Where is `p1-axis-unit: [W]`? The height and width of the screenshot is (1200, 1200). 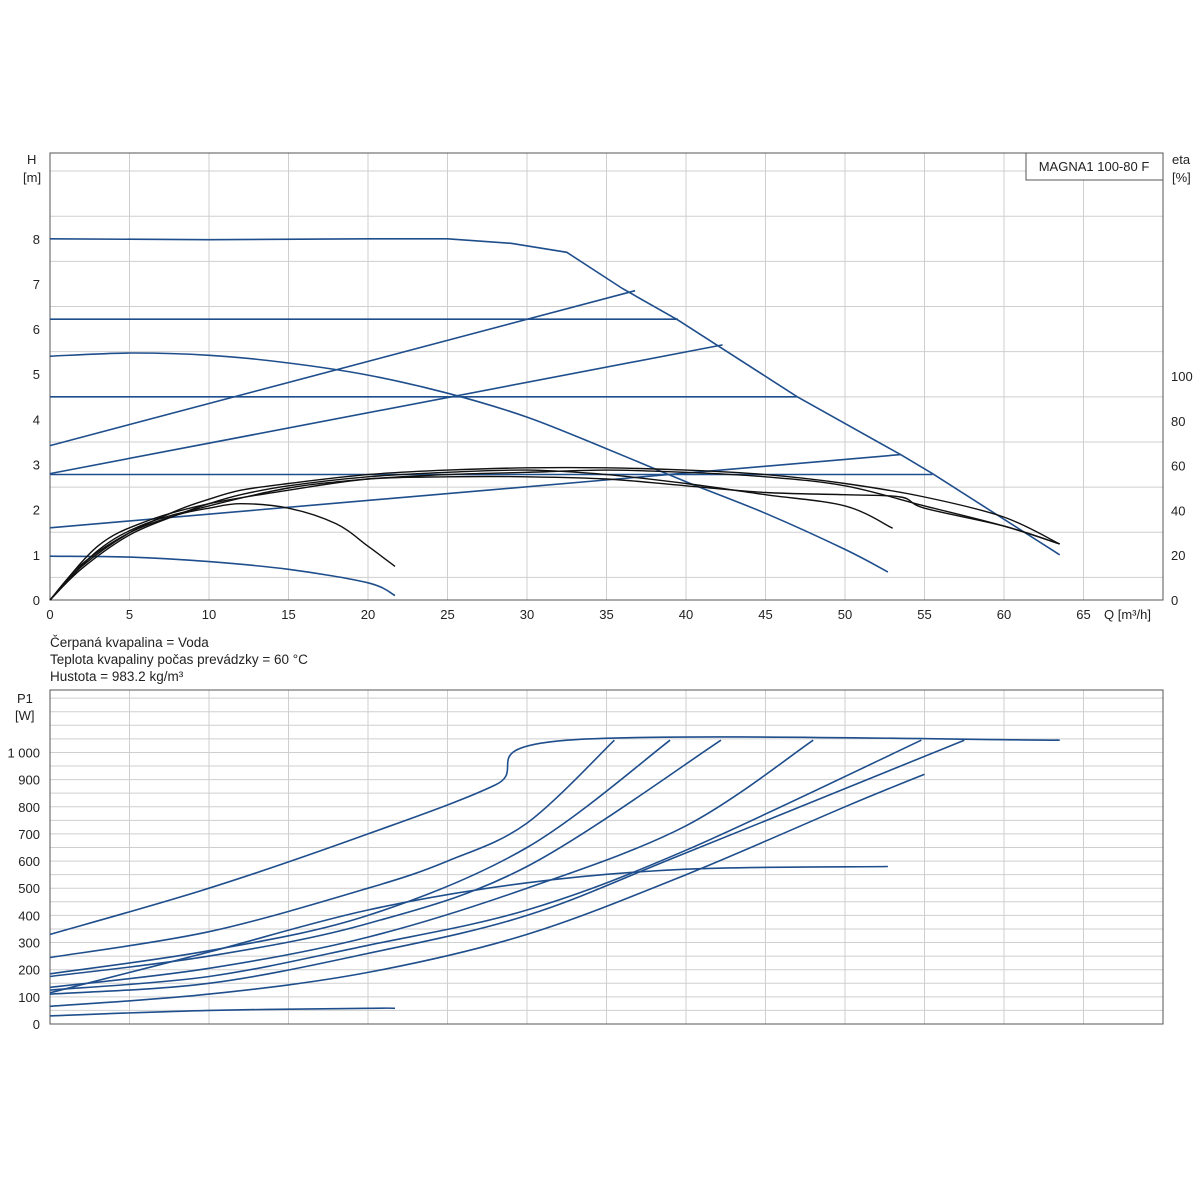
p1-axis-unit: [W] is located at coordinates (25, 715).